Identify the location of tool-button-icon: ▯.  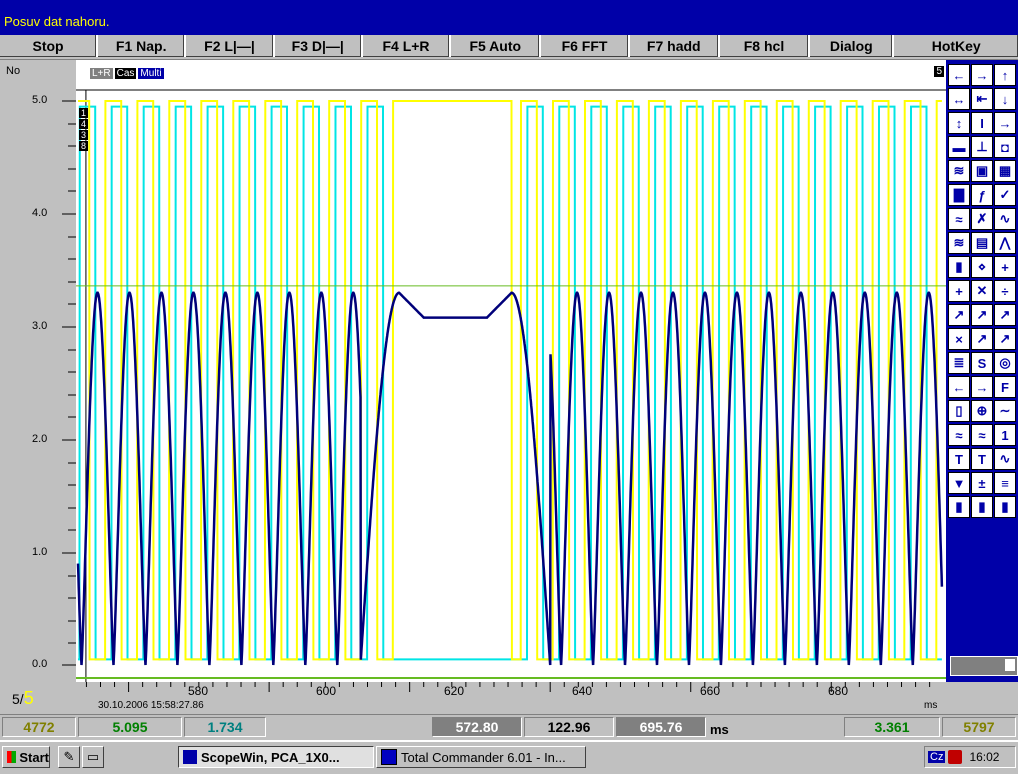
(959, 411).